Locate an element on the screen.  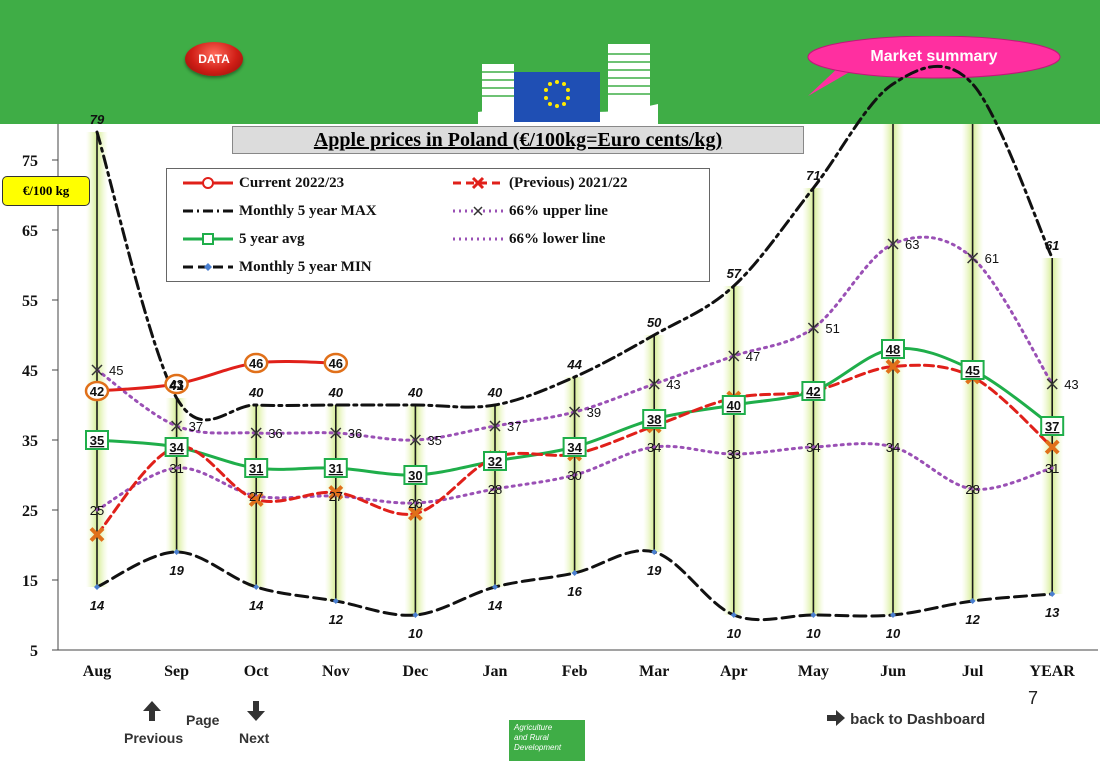
max-label: 79 is located at coordinates (97, 119).